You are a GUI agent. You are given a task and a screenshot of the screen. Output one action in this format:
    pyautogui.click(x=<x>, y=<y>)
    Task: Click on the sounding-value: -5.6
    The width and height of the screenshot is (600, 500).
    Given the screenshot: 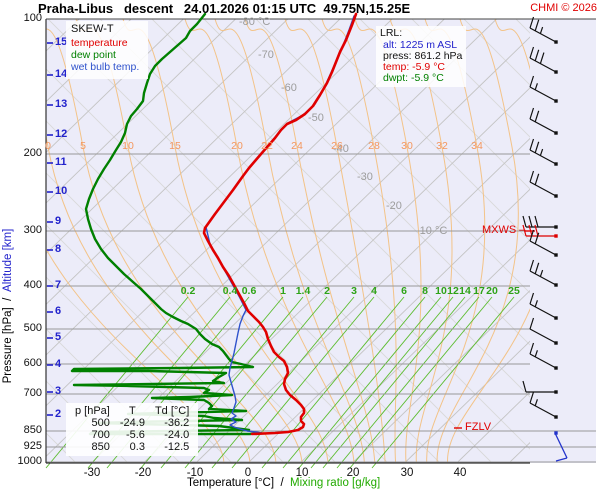 What is the action you would take?
    pyautogui.click(x=135, y=434)
    